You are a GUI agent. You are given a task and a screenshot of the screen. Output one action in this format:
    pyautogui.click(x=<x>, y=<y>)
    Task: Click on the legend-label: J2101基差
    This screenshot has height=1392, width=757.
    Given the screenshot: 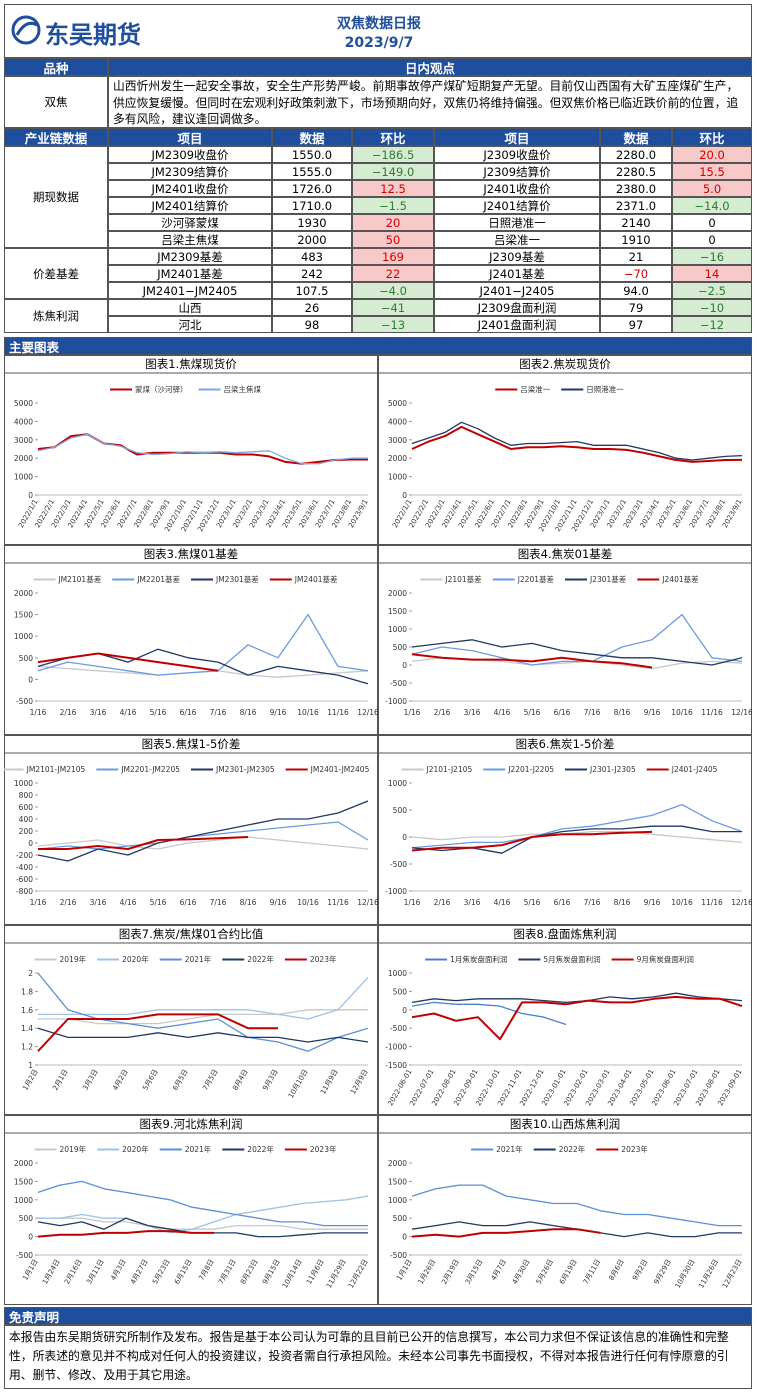 What is the action you would take?
    pyautogui.click(x=463, y=579)
    